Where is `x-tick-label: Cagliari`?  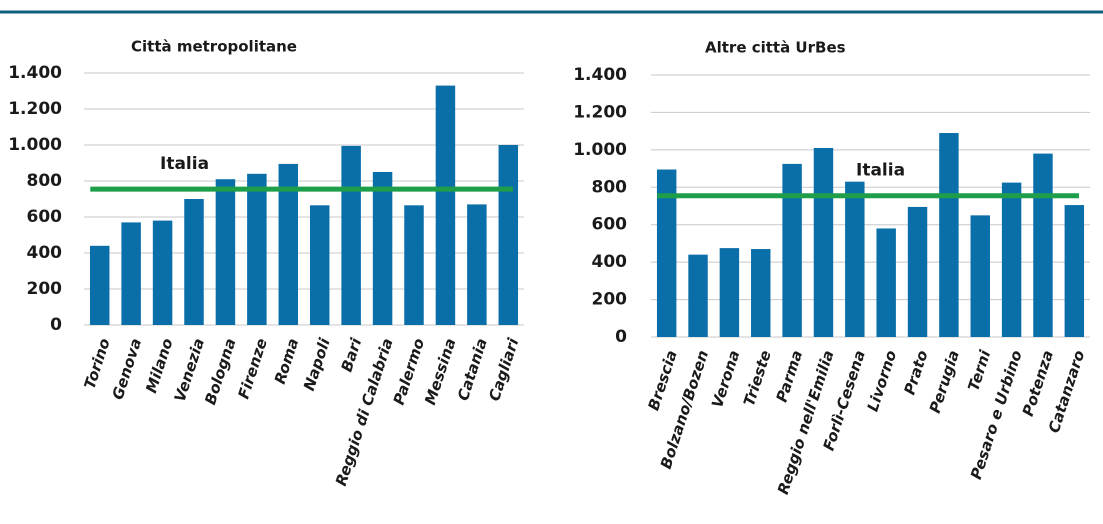 x-tick-label: Cagliari is located at coordinates (503, 369).